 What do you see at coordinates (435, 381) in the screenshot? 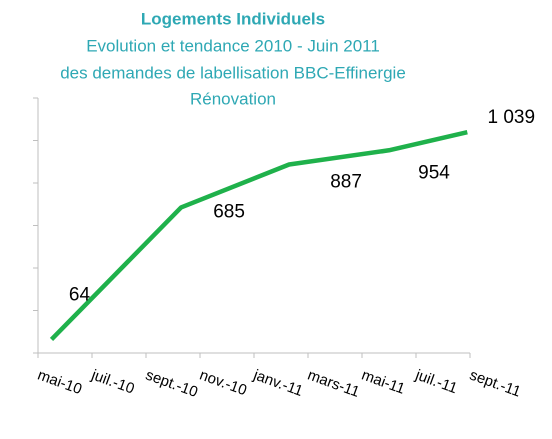
I see `x-tick-label: juil.-11` at bounding box center [435, 381].